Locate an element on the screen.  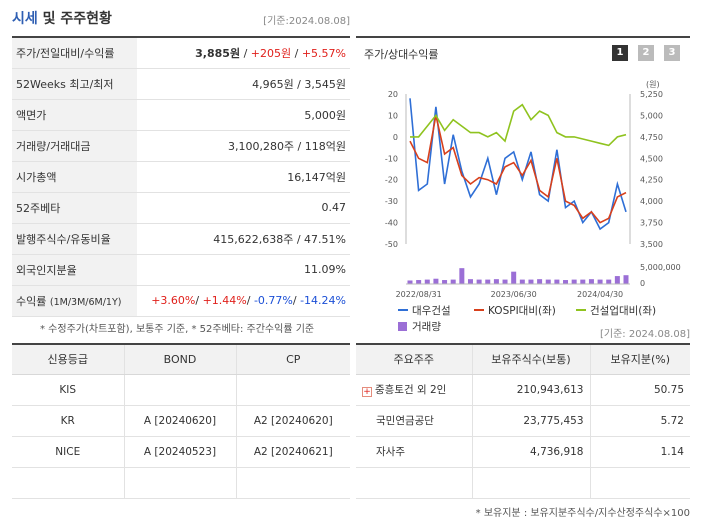
chart-title: 주가/상대수익률 is located at coordinates (401, 54).